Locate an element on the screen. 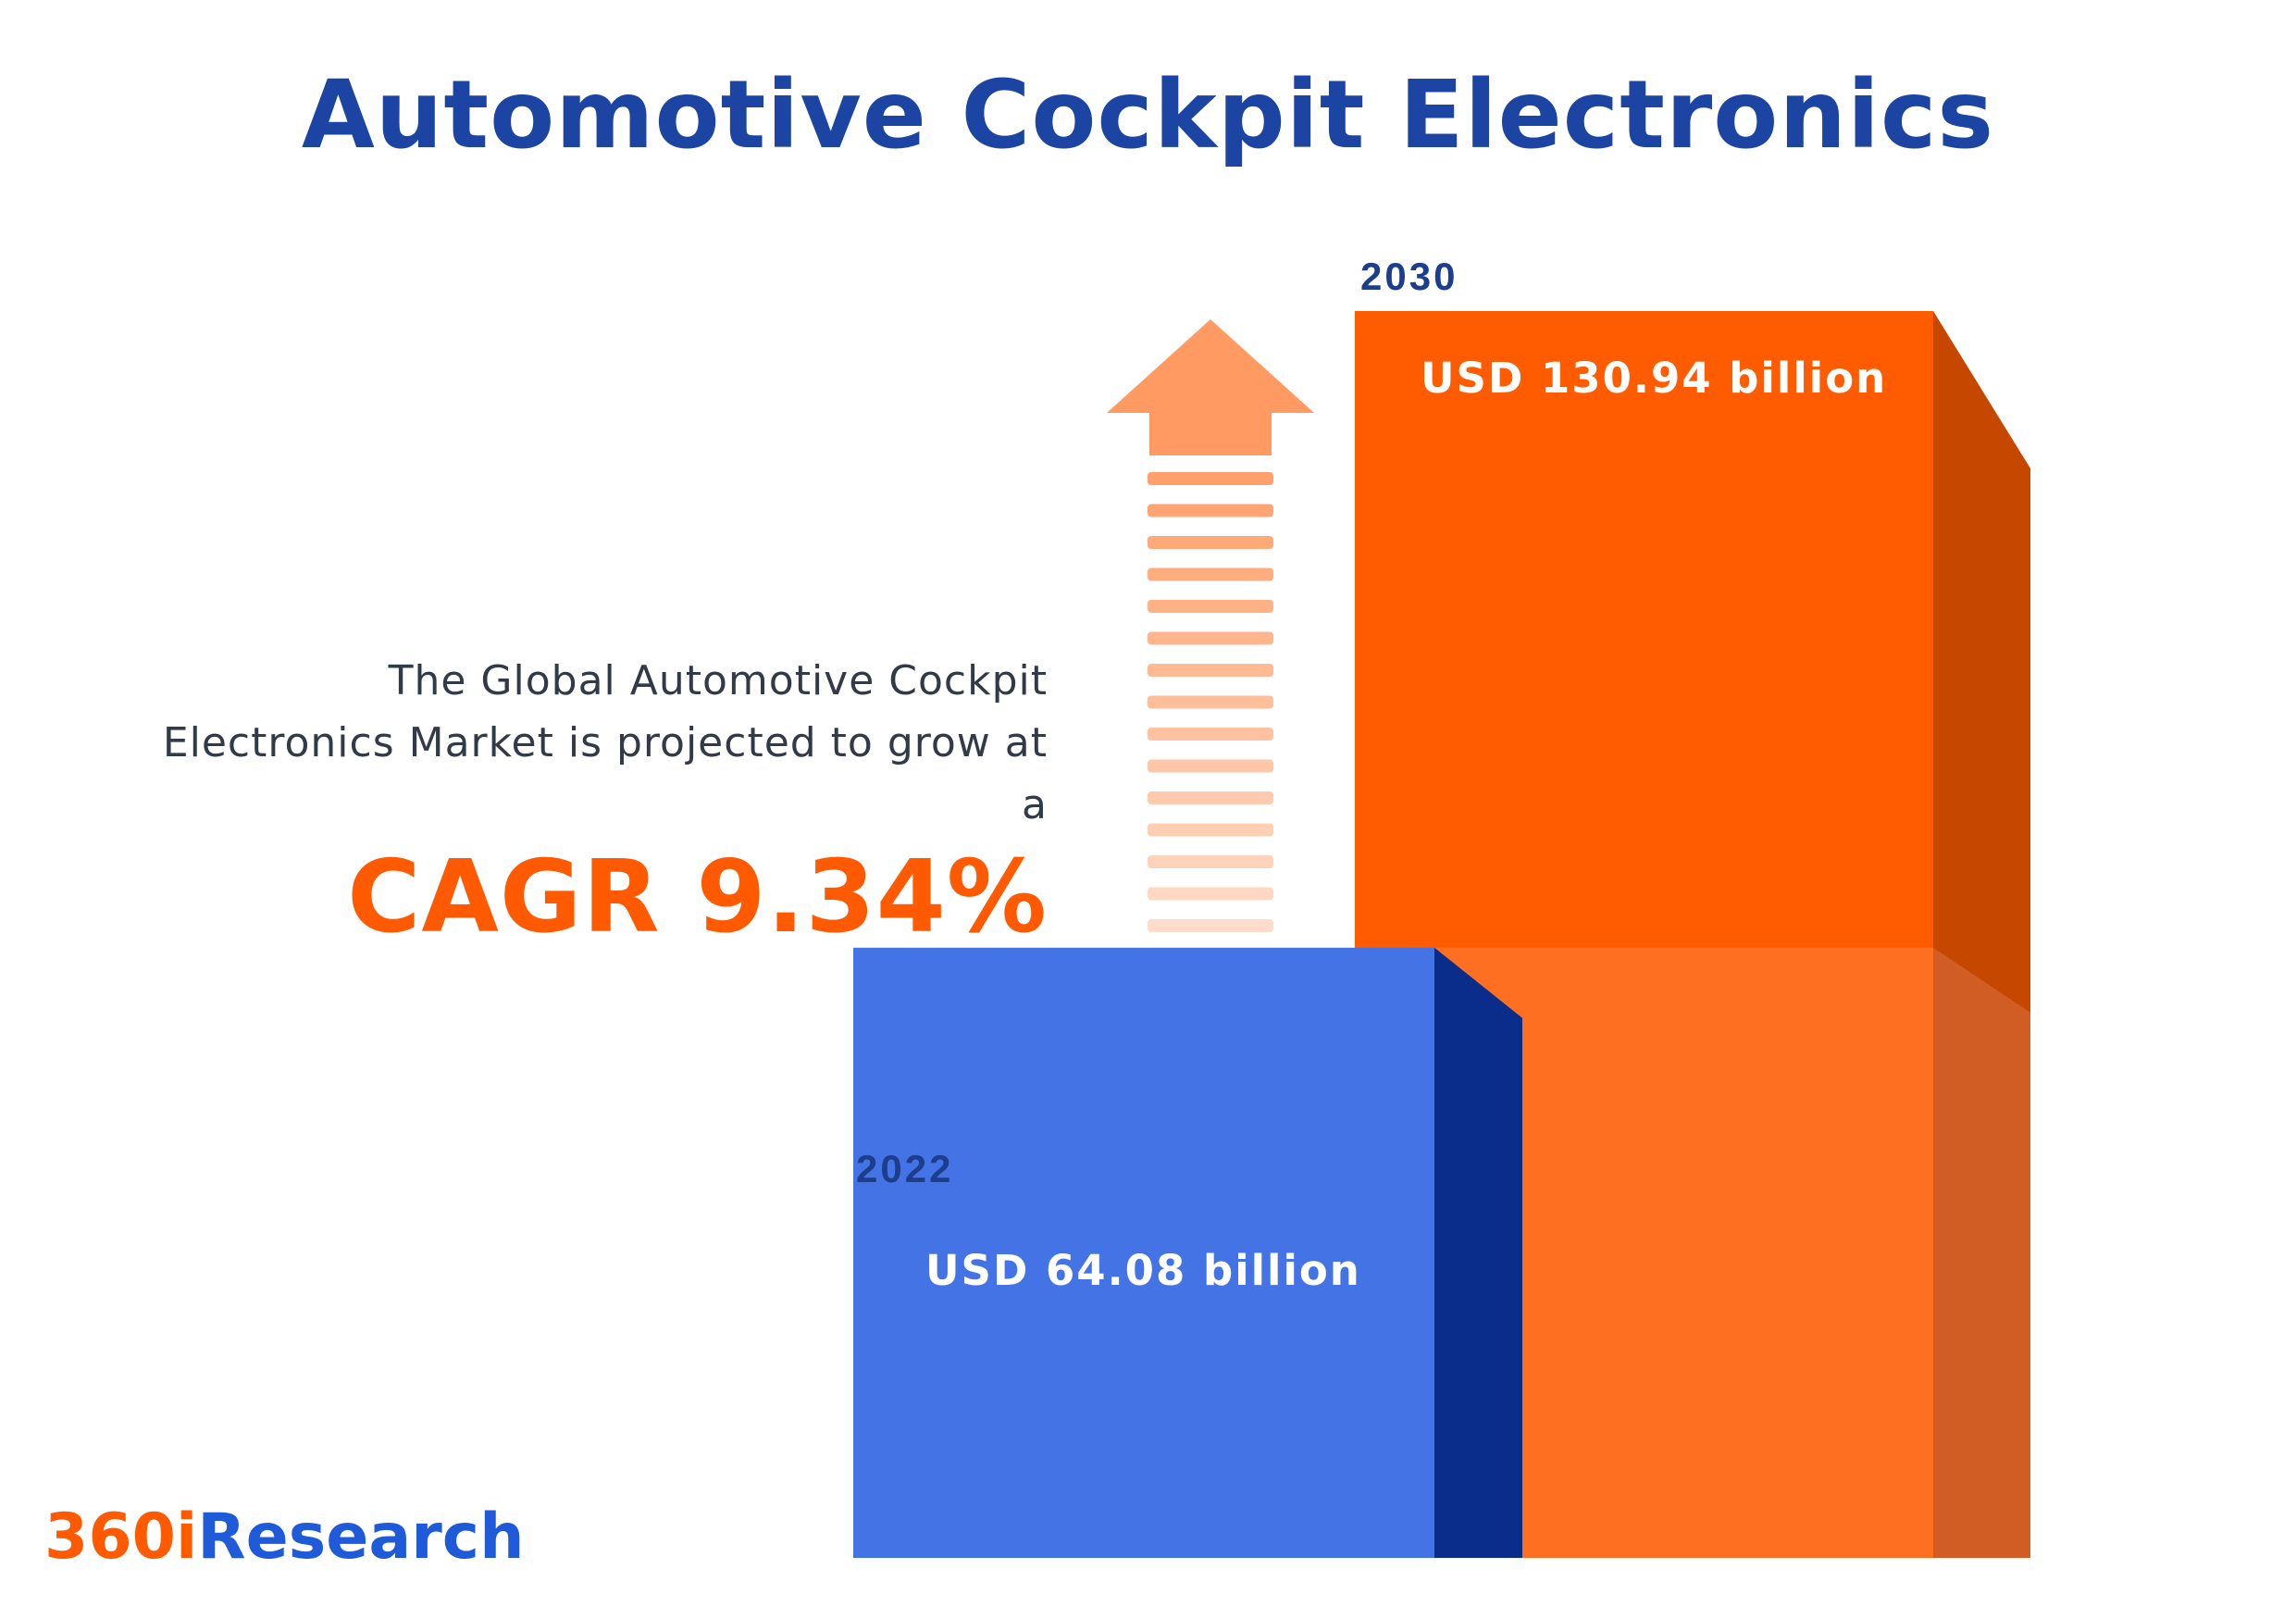 This screenshot has height=1619, width=2296. category-label-2030: 2030 is located at coordinates (1409, 276).